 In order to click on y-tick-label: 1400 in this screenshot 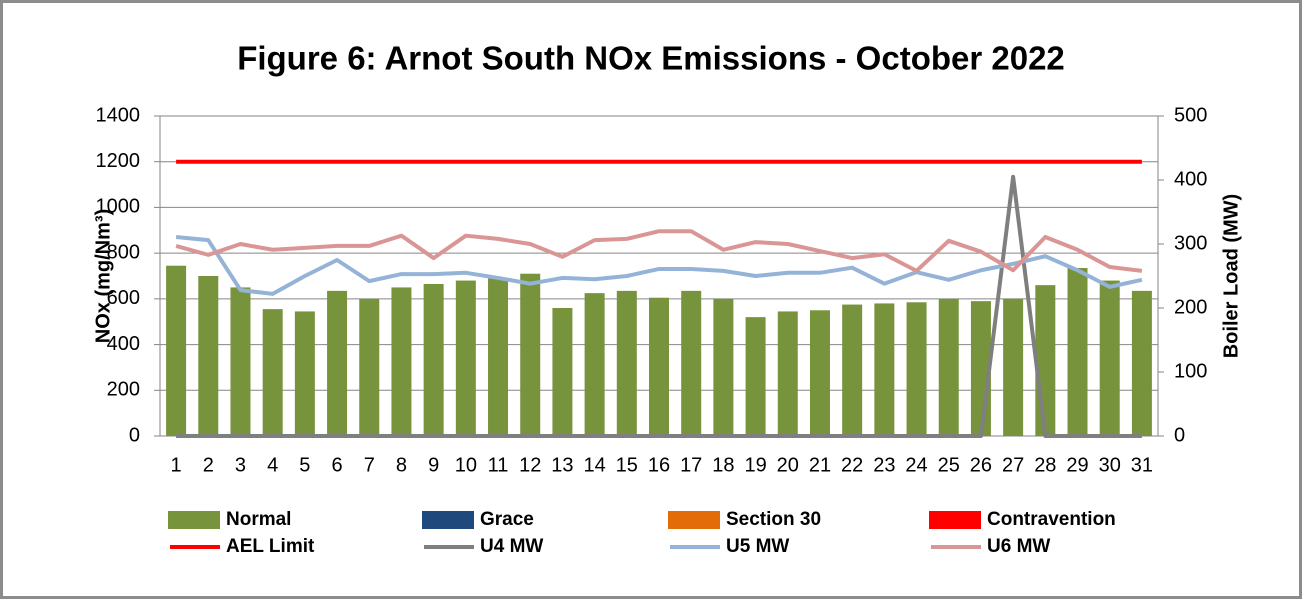, I will do `click(118, 115)`.